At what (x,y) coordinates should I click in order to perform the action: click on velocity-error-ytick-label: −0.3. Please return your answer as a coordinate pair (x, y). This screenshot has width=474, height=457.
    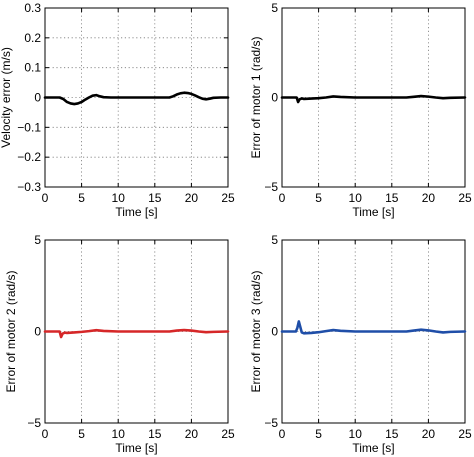
    Looking at the image, I should click on (29, 187).